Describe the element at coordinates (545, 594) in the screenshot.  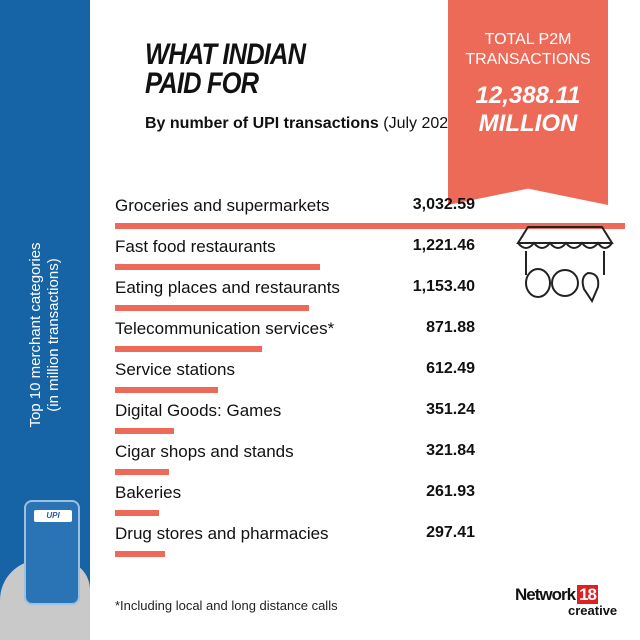
I see `logo-name: Network` at that location.